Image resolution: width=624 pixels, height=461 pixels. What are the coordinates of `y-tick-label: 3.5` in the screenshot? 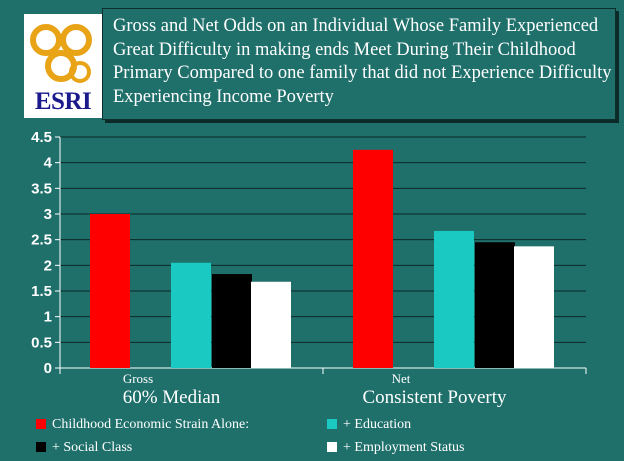 It's located at (41, 188).